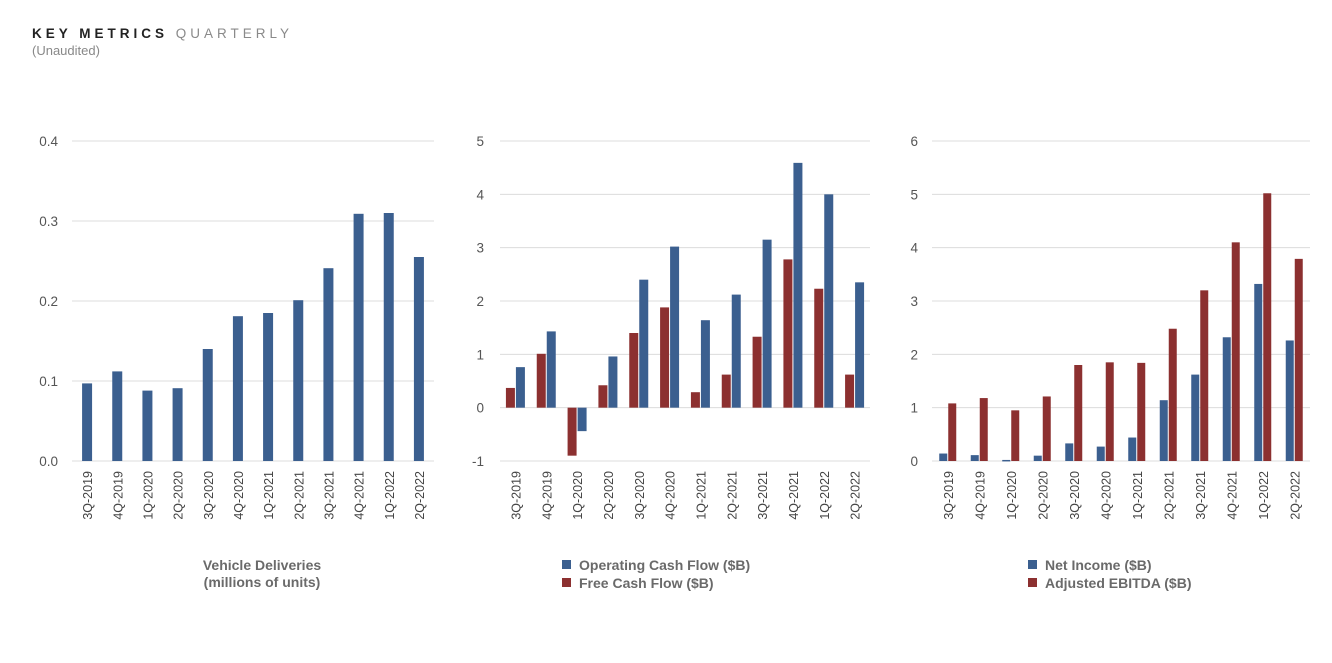 This screenshot has width=1332, height=663. What do you see at coordinates (510, 397) in the screenshot?
I see `bar-free-cash-flow-b-3q-2019` at bounding box center [510, 397].